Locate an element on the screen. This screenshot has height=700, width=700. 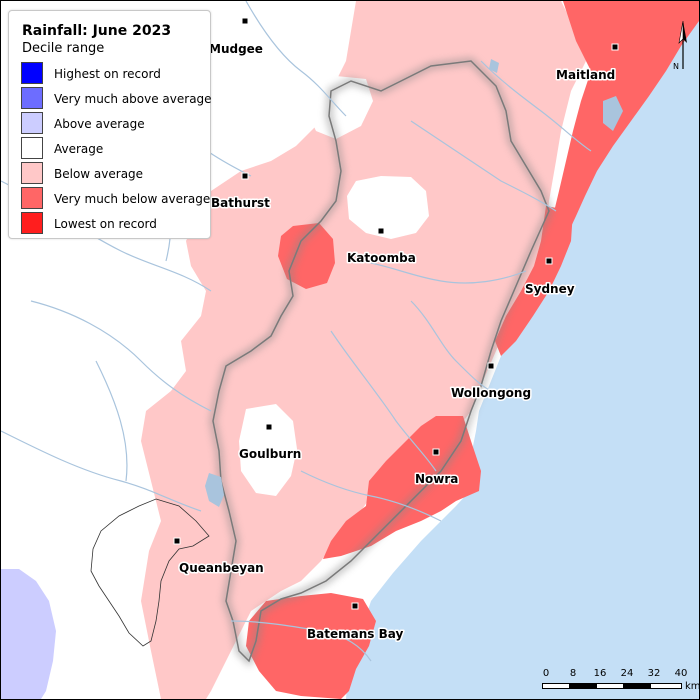
legend-label-below: Below average is located at coordinates (99, 174).